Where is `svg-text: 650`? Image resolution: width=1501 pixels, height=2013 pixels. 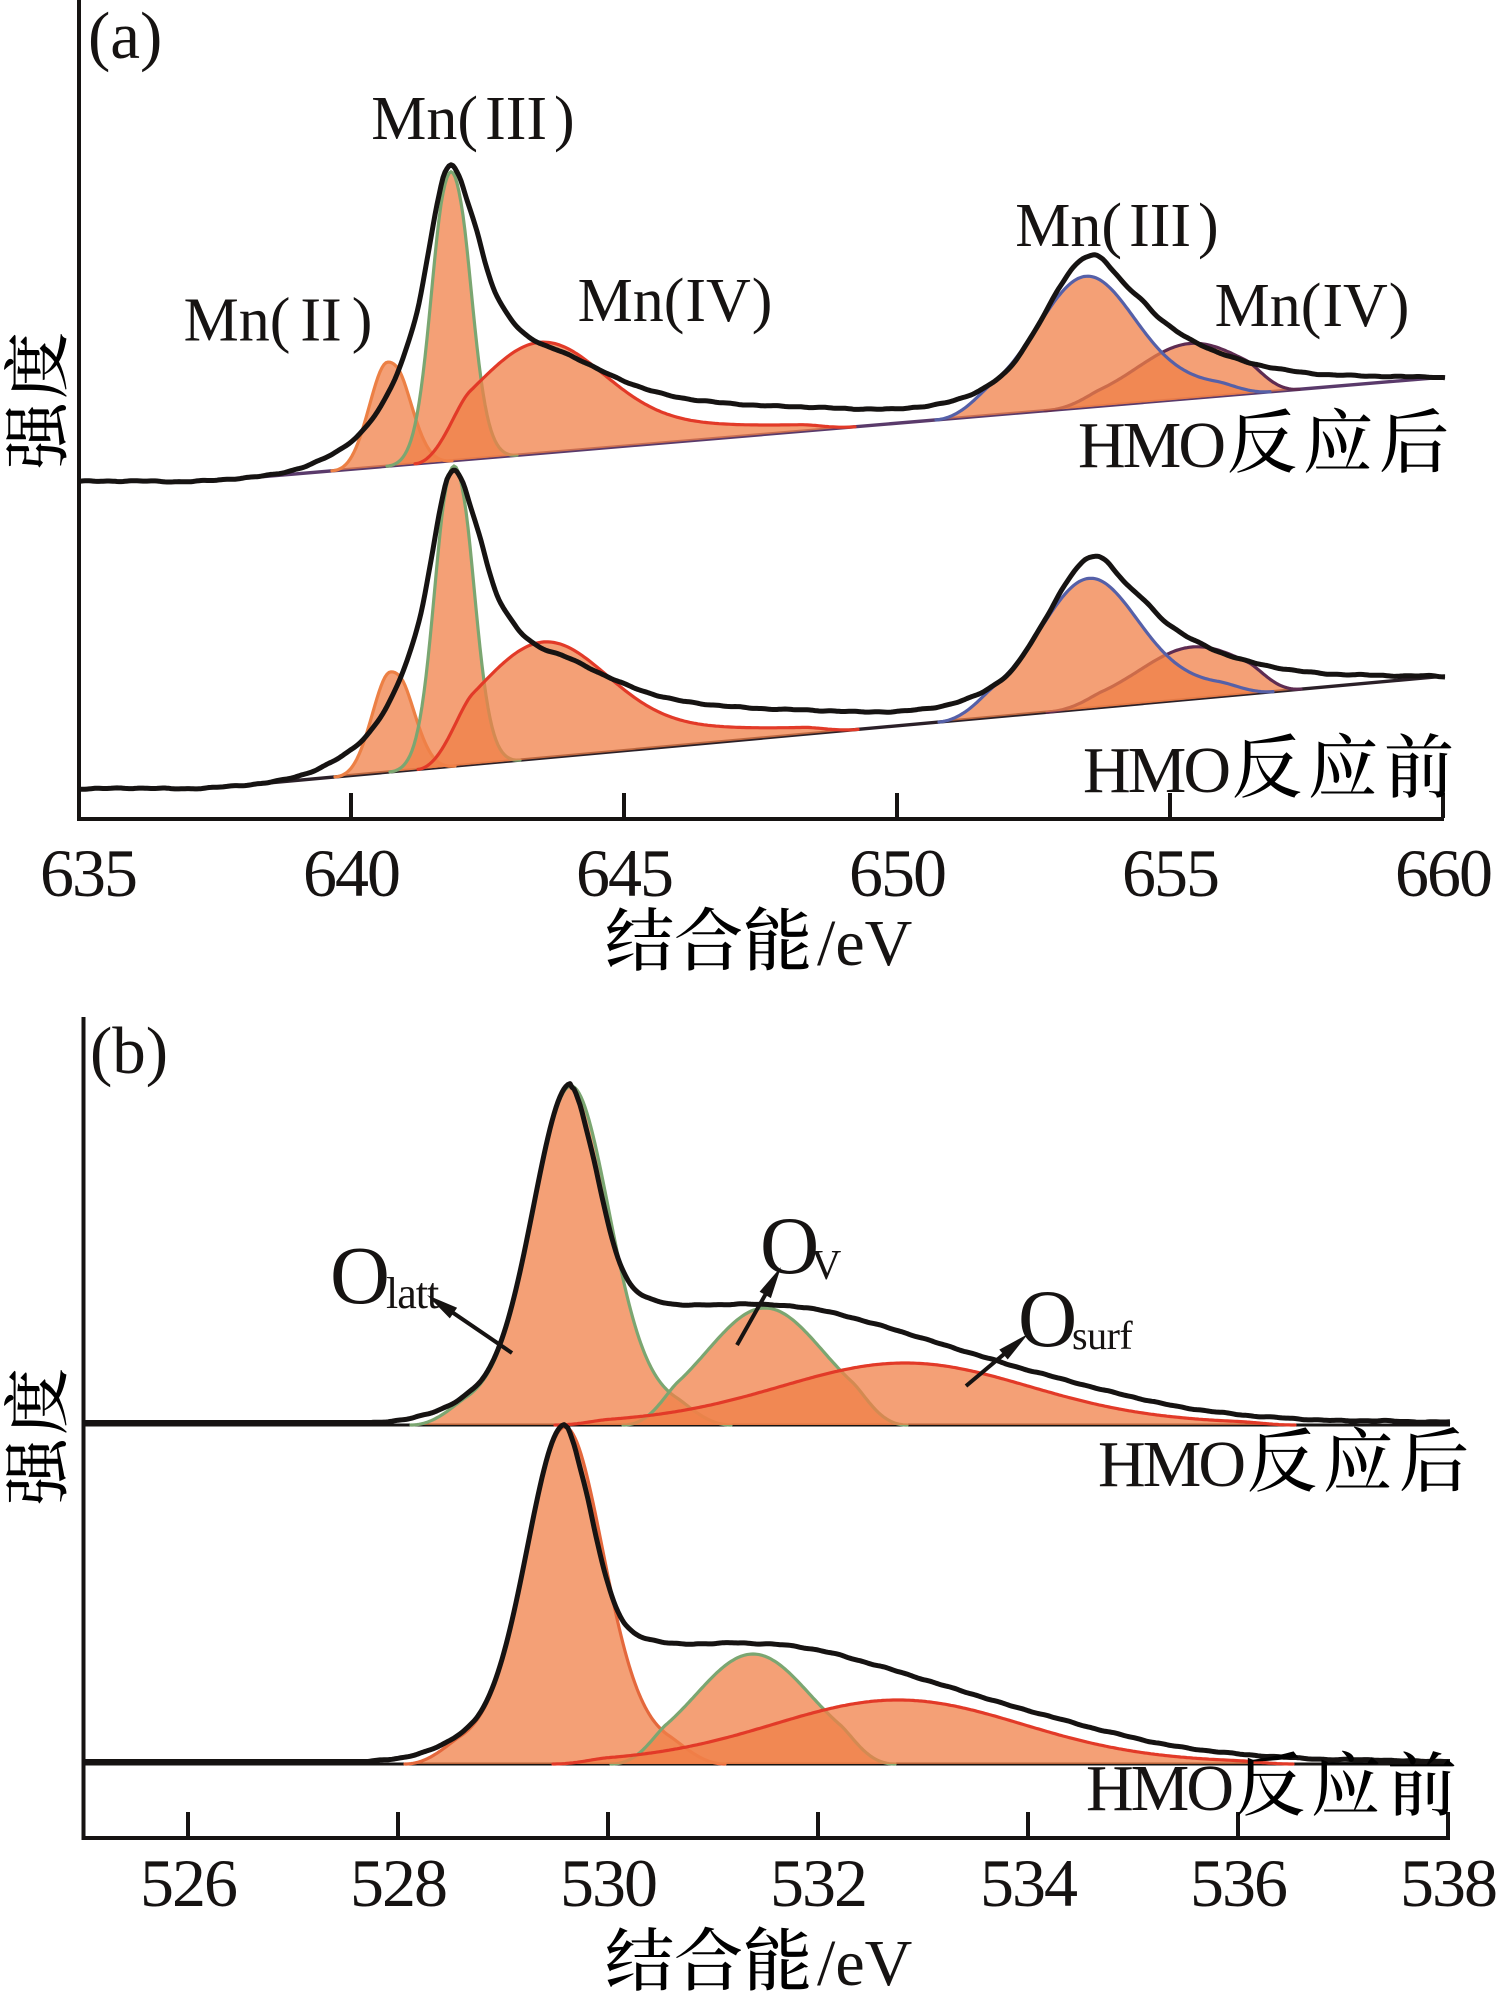 svg-text: 650 is located at coordinates (897, 873).